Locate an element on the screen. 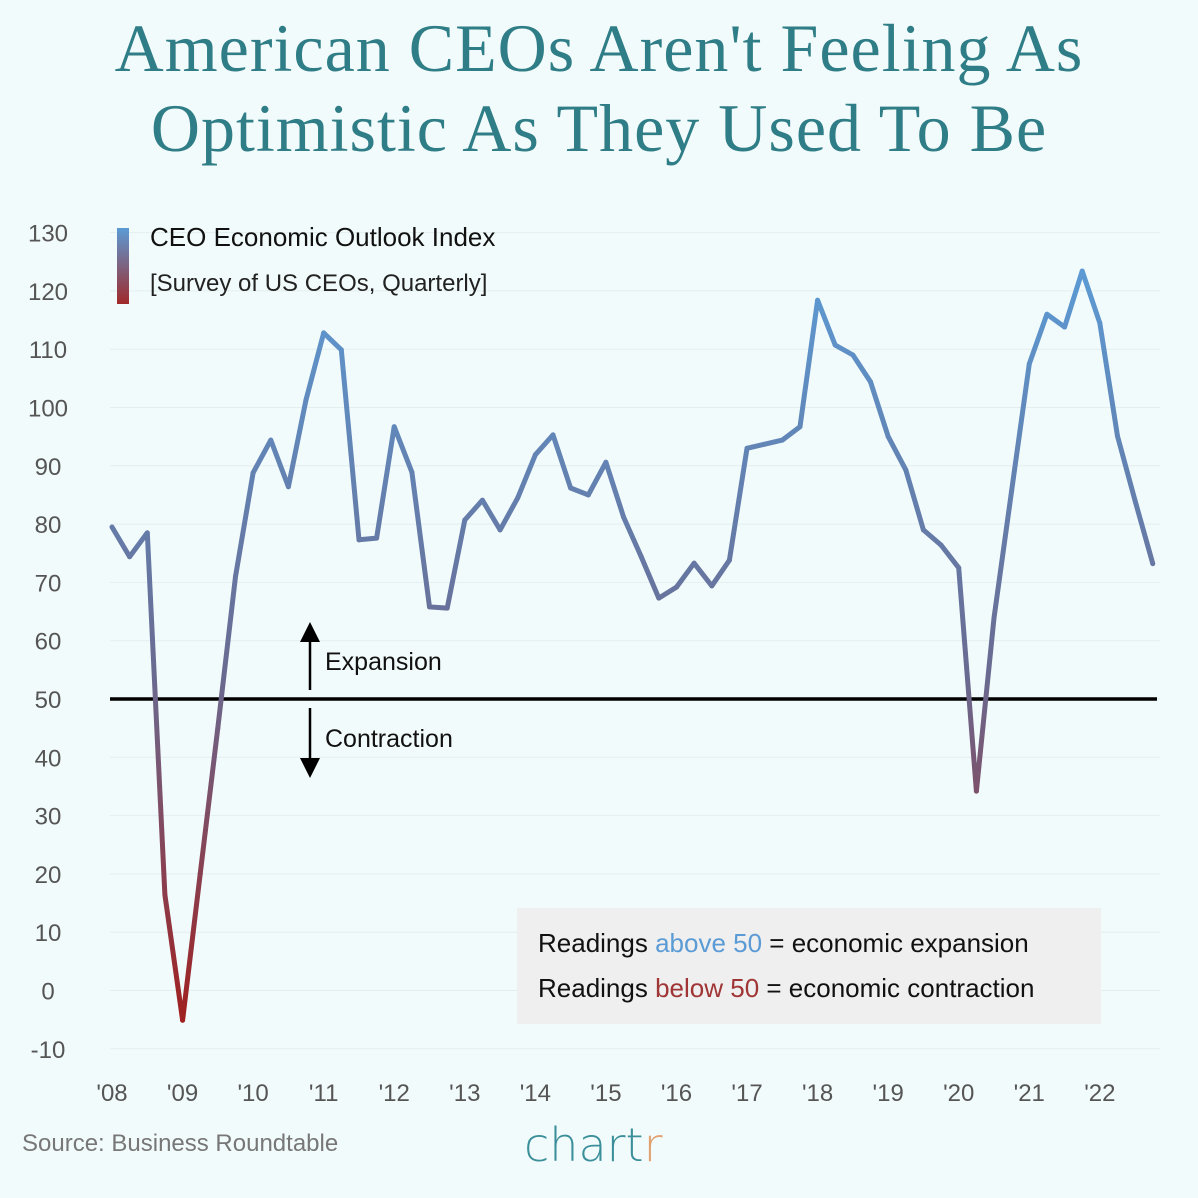  x-tick-label: '18 is located at coordinates (817, 1093).